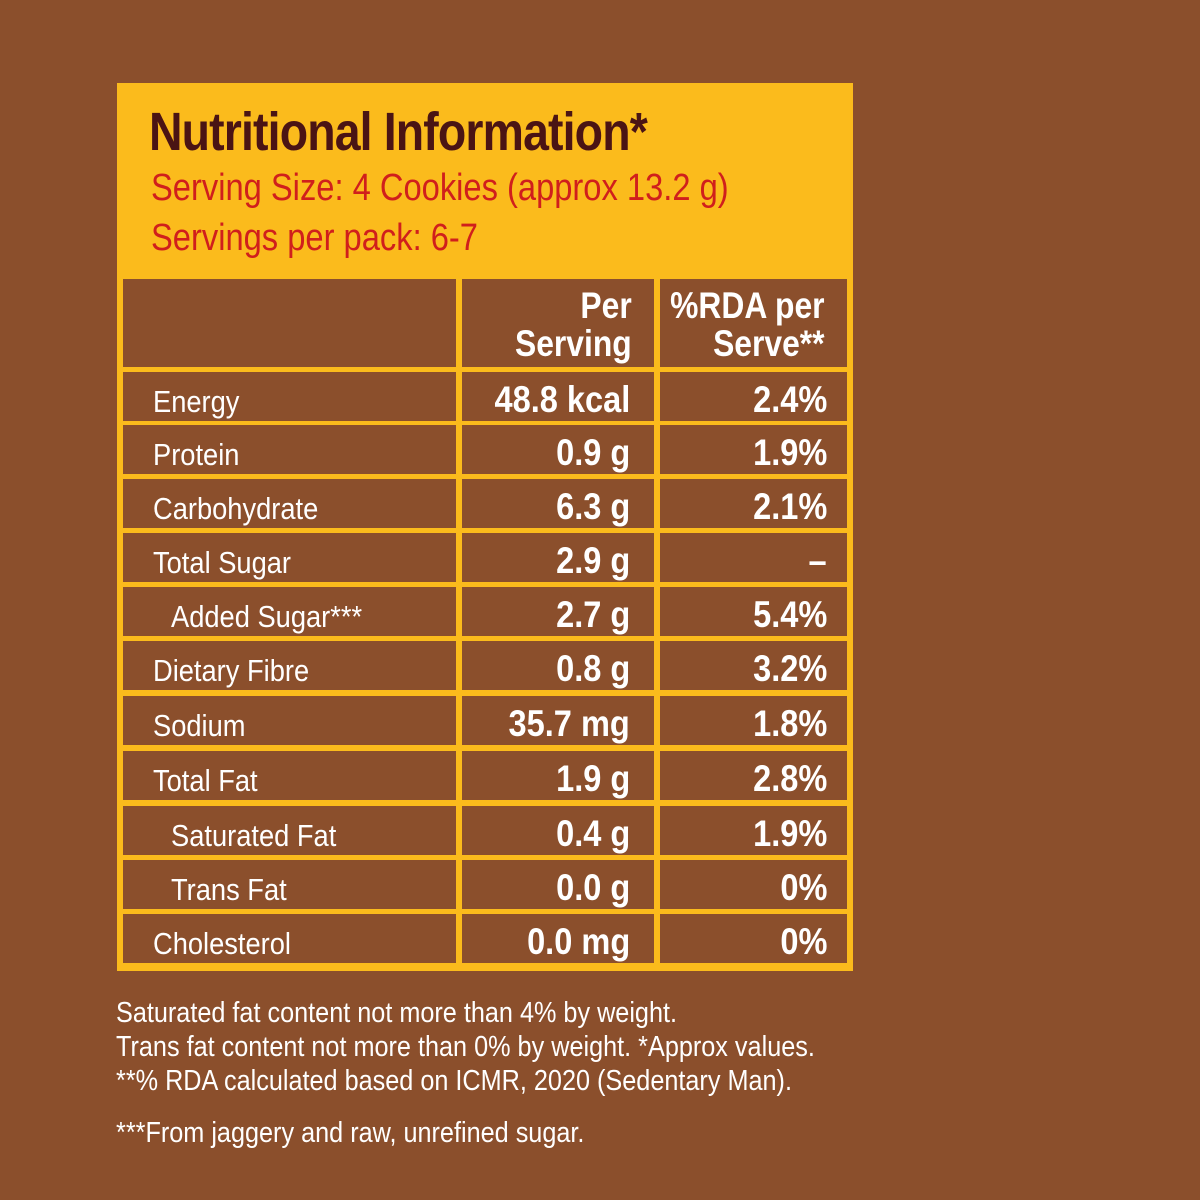 Image resolution: width=1200 pixels, height=1200 pixels. I want to click on rda-value: 5.4%, so click(789, 614).